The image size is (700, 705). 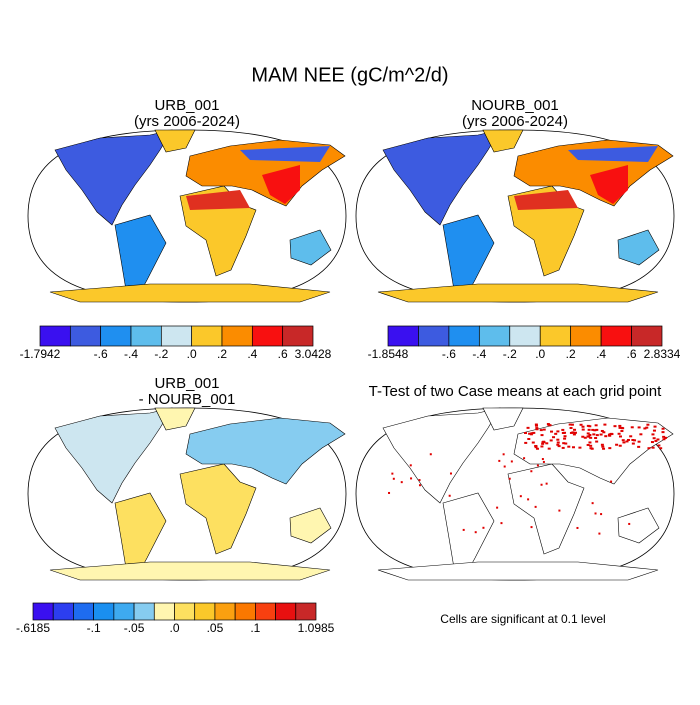 What do you see at coordinates (571, 354) in the screenshot?
I see `colorbar-label: .2` at bounding box center [571, 354].